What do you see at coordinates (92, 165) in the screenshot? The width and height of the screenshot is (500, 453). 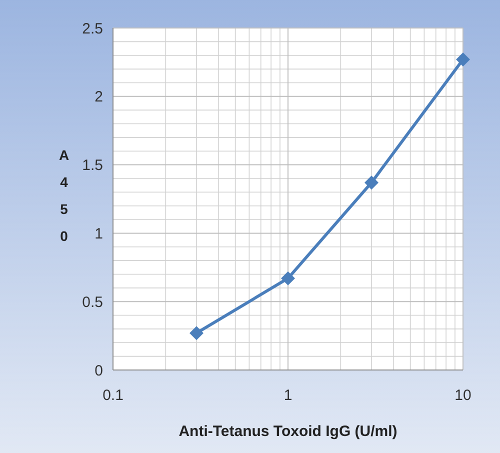 I see `y-tick-label: 1.5` at bounding box center [92, 165].